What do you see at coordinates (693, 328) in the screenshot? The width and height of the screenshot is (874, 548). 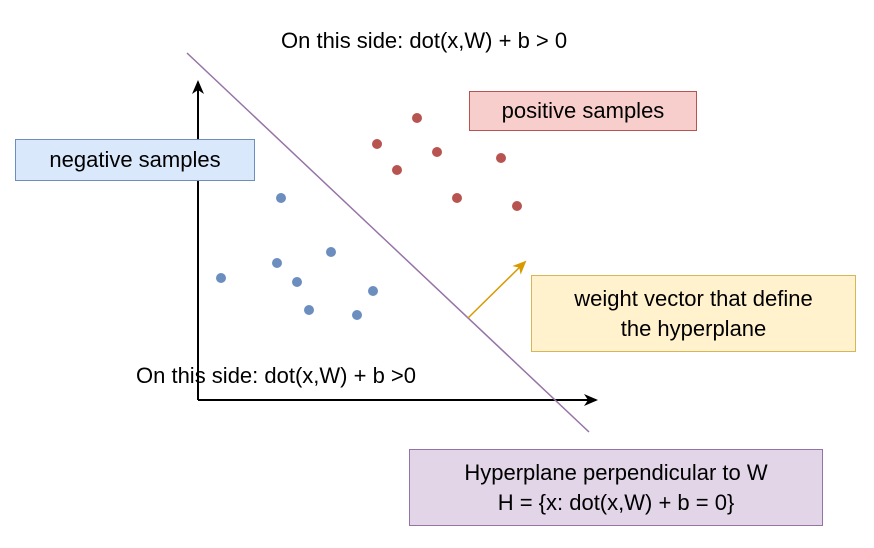 I see `weight-vector-label-line2: the hyperplane` at bounding box center [693, 328].